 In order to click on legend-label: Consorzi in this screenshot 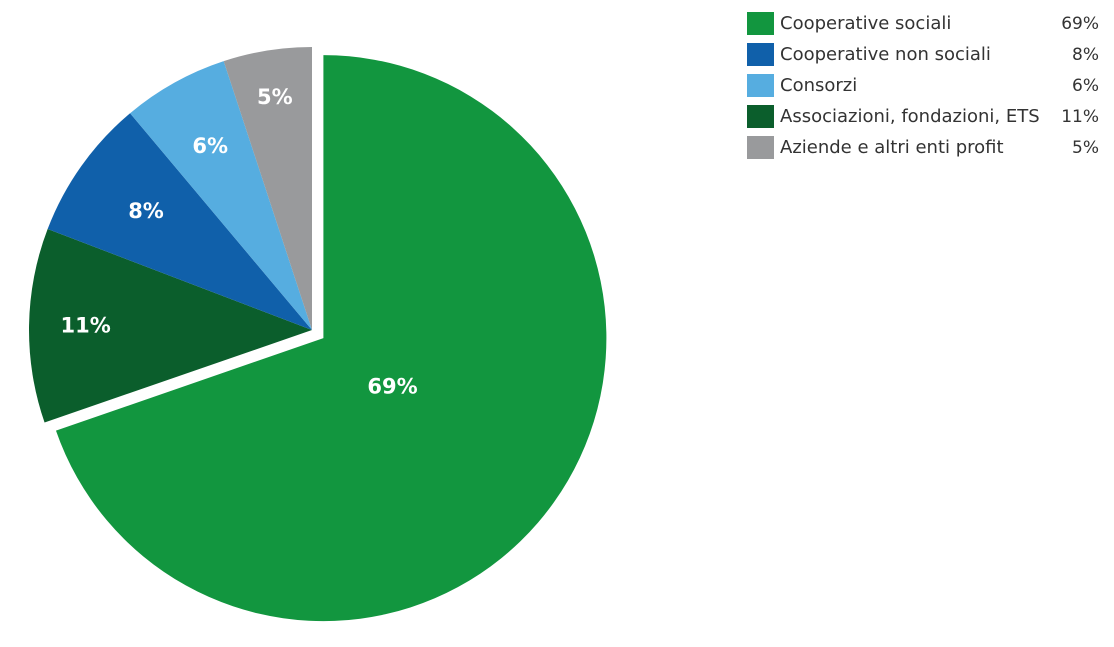, I will do `click(819, 85)`.